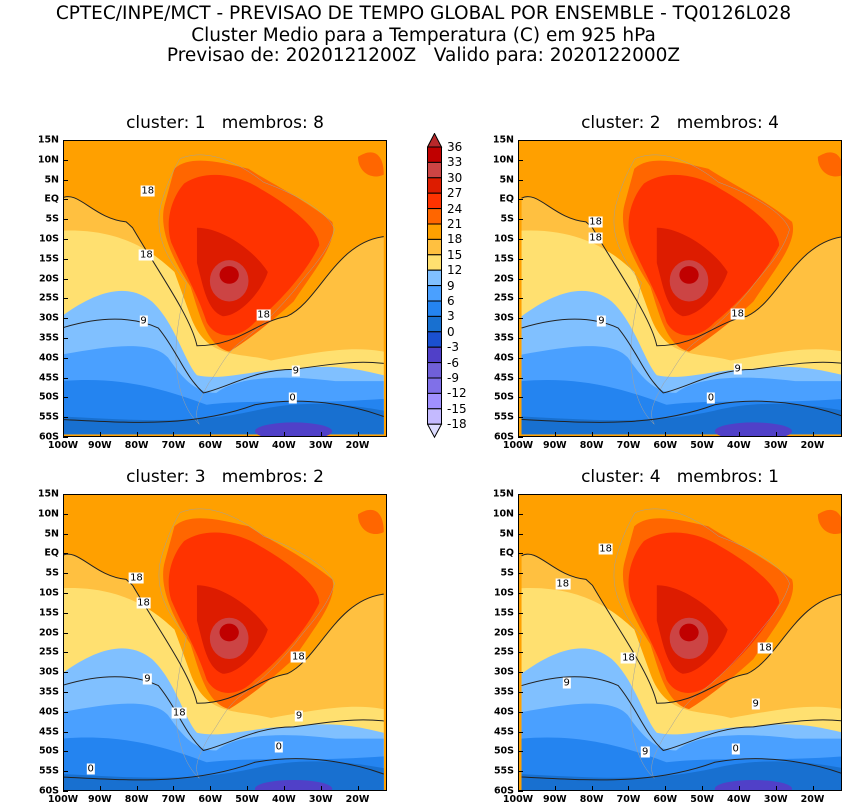  I want to click on lon-tick-label: 50W, so click(247, 798).